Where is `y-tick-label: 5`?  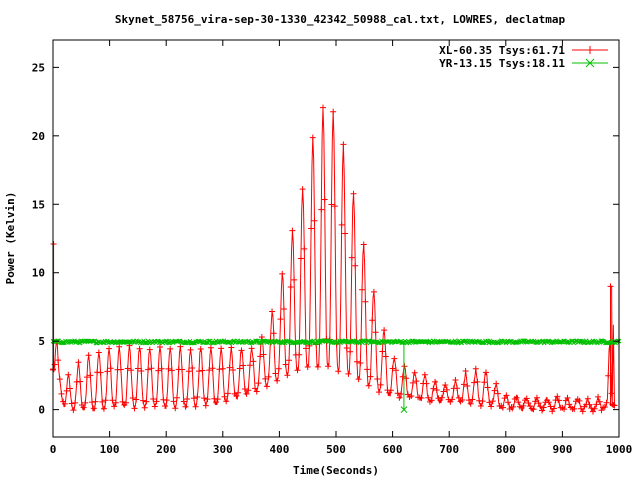 y-tick-label: 5 is located at coordinates (41, 341).